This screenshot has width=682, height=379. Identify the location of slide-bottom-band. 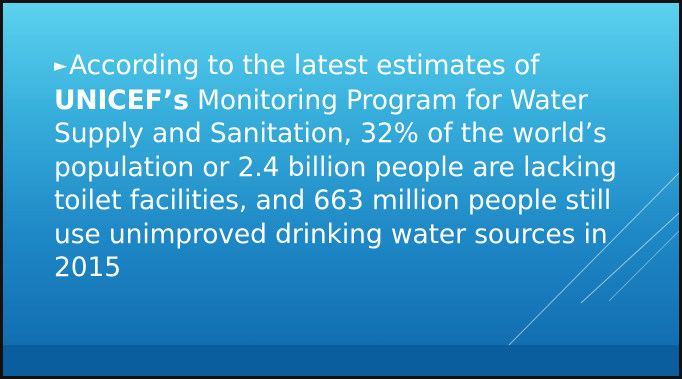
(341, 360).